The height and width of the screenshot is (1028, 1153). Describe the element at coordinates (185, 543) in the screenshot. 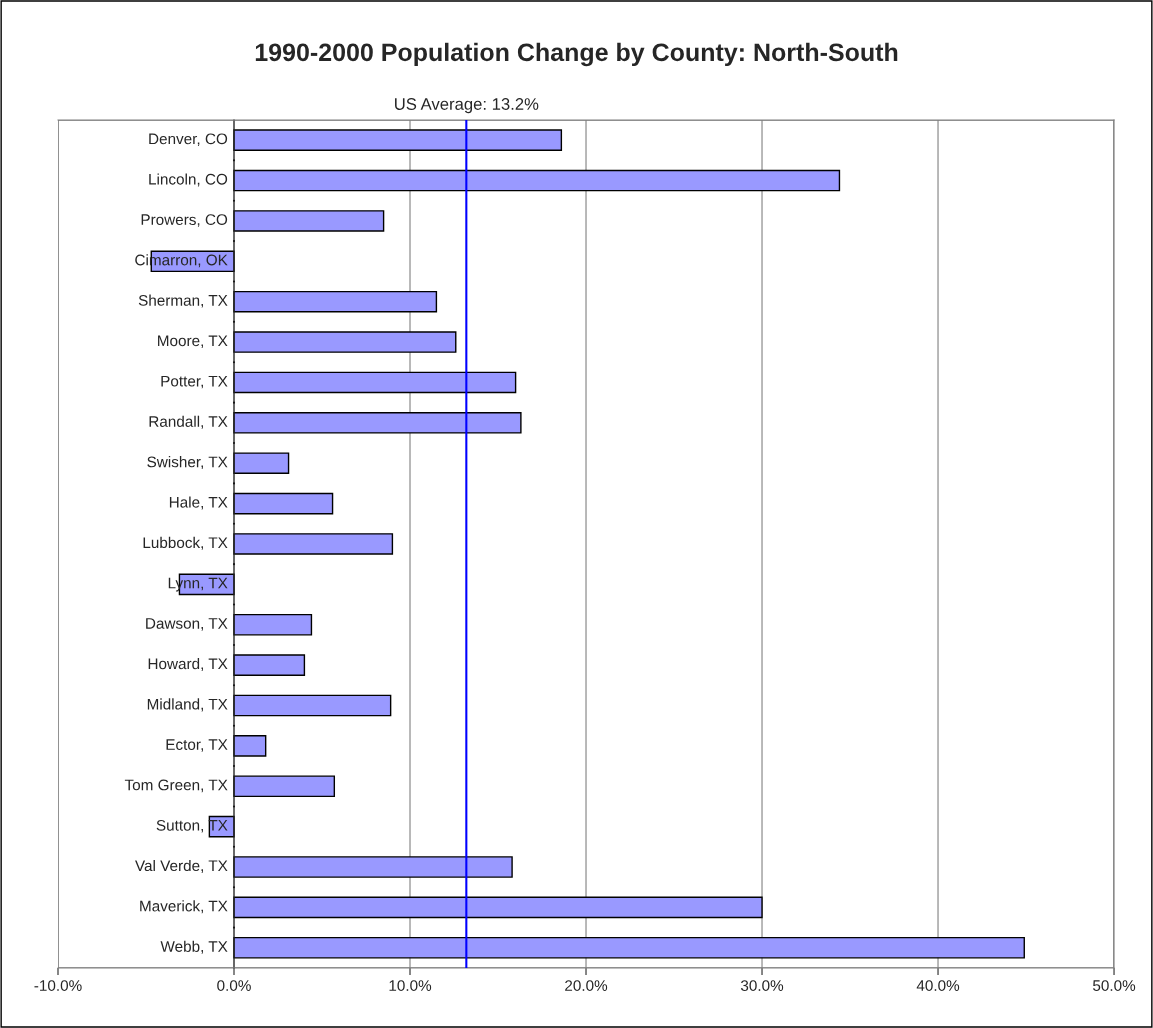

I see `y-tick-label: Lubbock, TX` at that location.